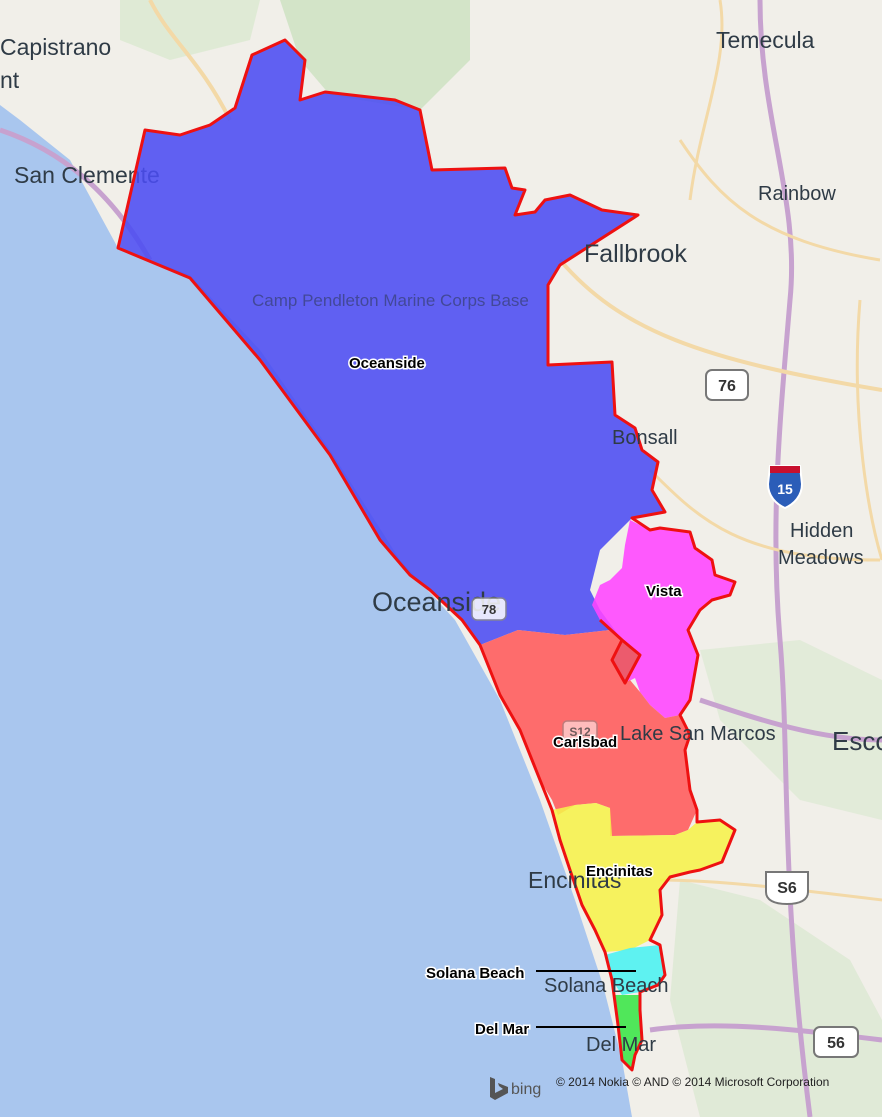 The height and width of the screenshot is (1117, 882). What do you see at coordinates (499, 1088) in the screenshot?
I see `bing-b-icon` at bounding box center [499, 1088].